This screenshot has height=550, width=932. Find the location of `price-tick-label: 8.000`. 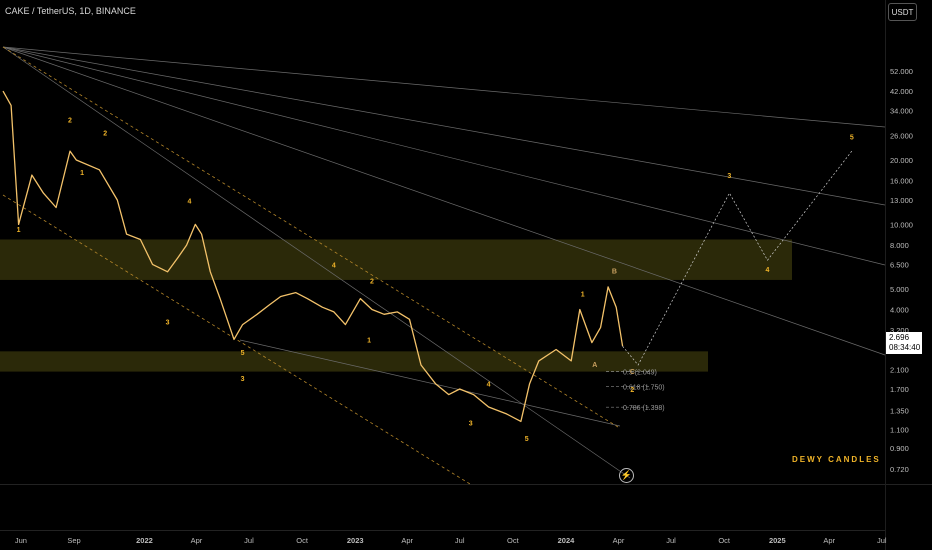

price-tick-label: 8.000 is located at coordinates (899, 245).